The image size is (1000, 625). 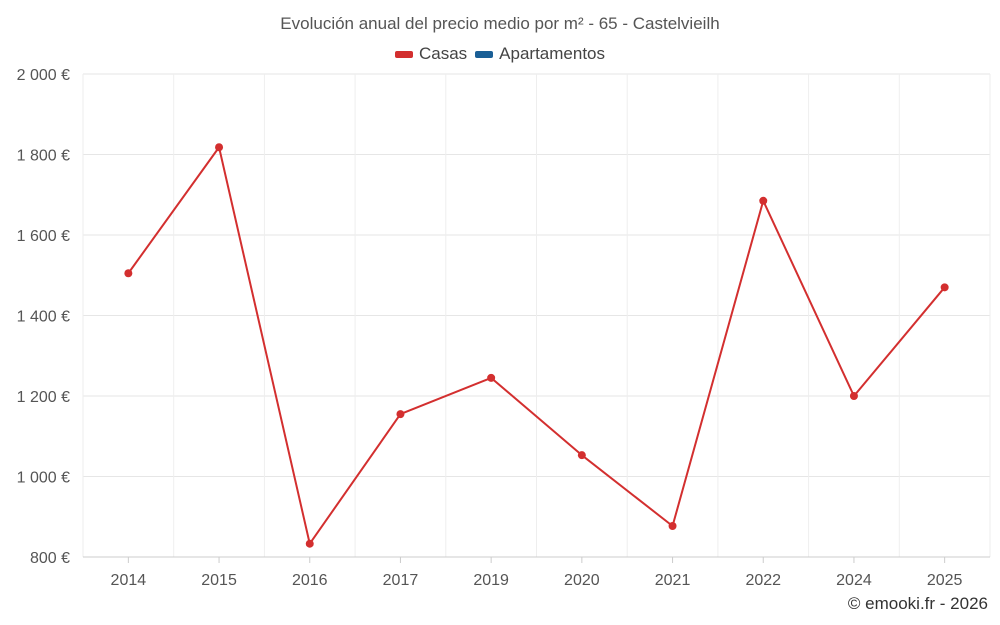 What do you see at coordinates (582, 580) in the screenshot?
I see `x-tick-label: 2020` at bounding box center [582, 580].